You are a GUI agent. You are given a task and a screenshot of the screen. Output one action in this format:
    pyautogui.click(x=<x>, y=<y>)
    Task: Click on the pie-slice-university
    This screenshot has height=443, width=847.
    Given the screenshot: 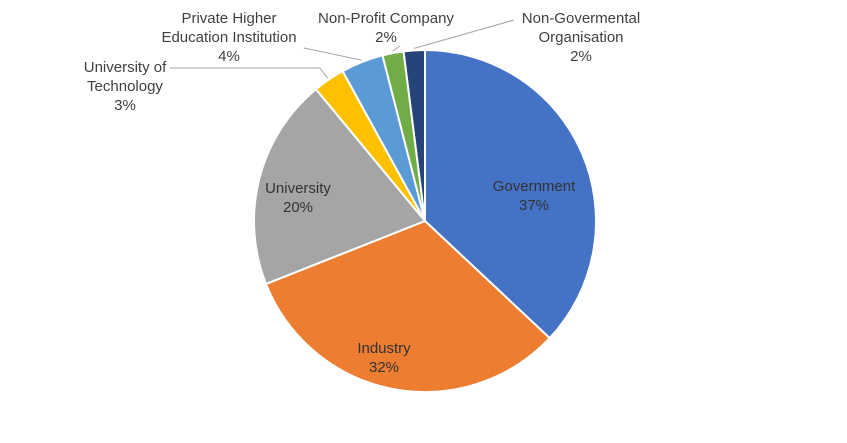 What is the action you would take?
    pyautogui.click(x=340, y=186)
    